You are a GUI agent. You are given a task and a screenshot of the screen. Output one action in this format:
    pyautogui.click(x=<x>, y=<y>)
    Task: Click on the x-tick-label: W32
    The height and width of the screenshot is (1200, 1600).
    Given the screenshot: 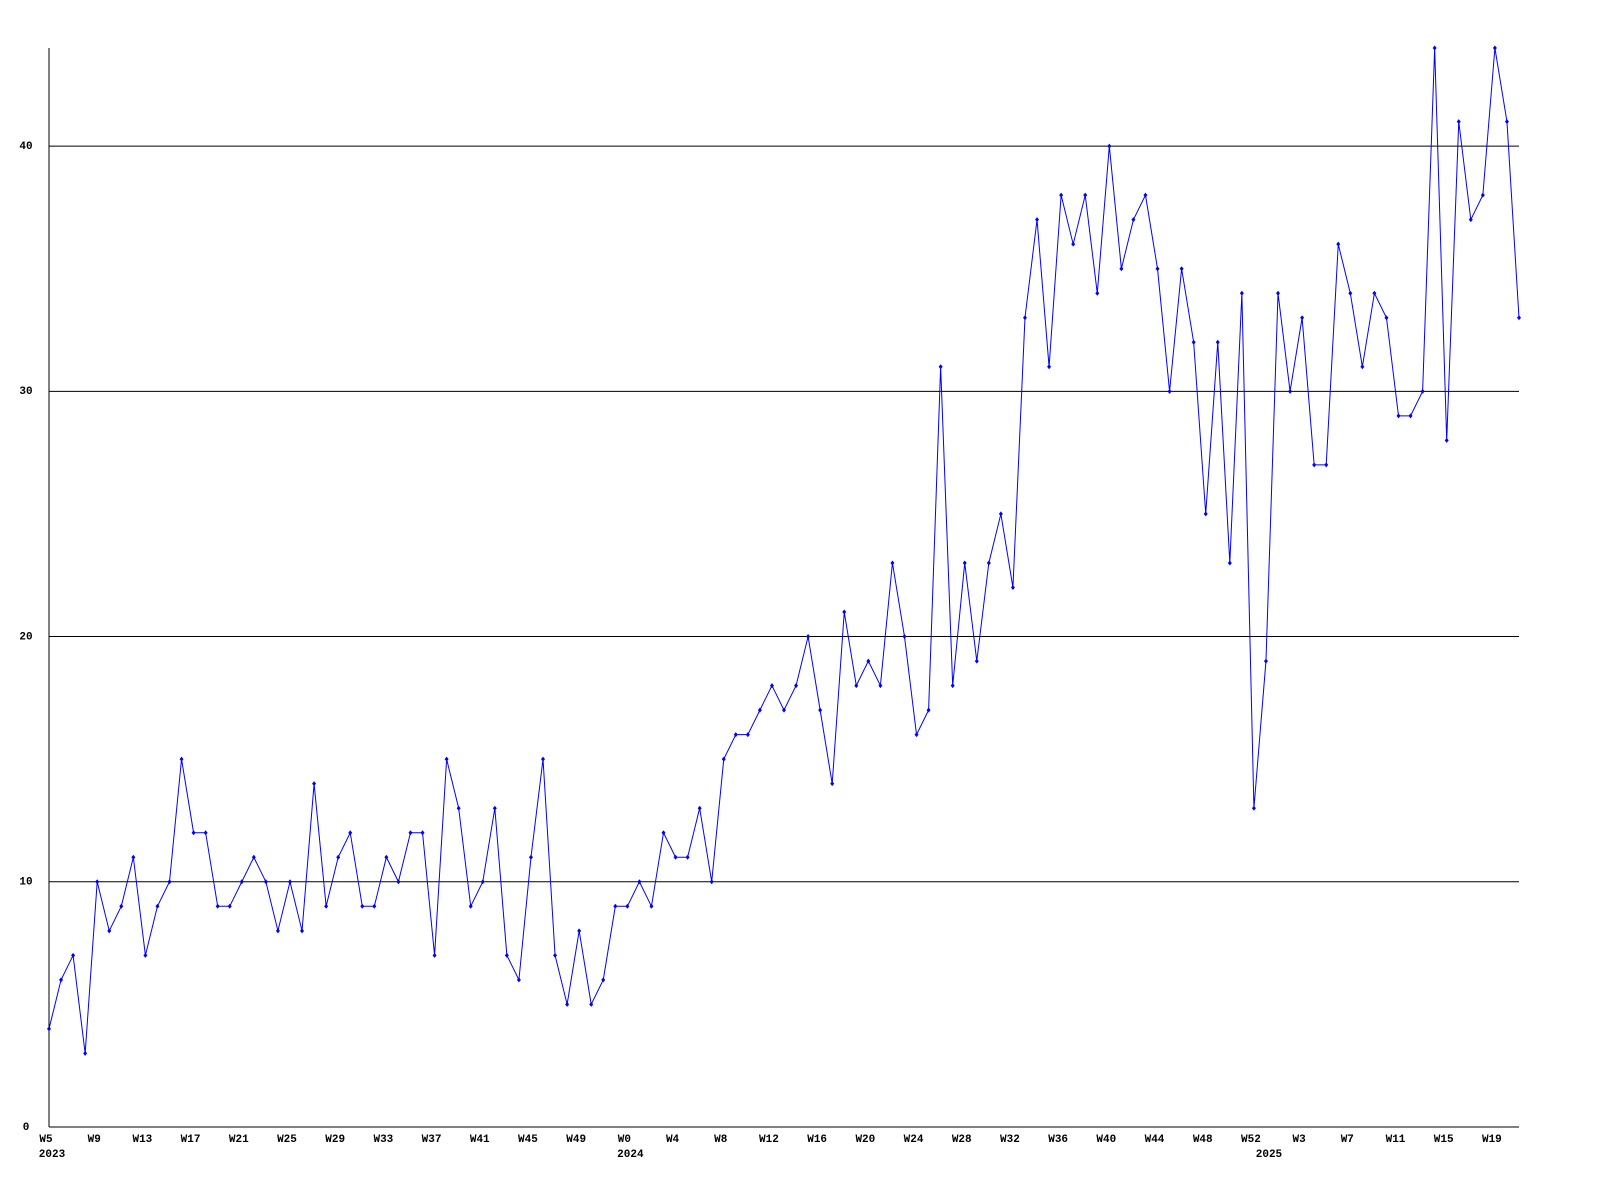 What is the action you would take?
    pyautogui.click(x=1010, y=1140)
    